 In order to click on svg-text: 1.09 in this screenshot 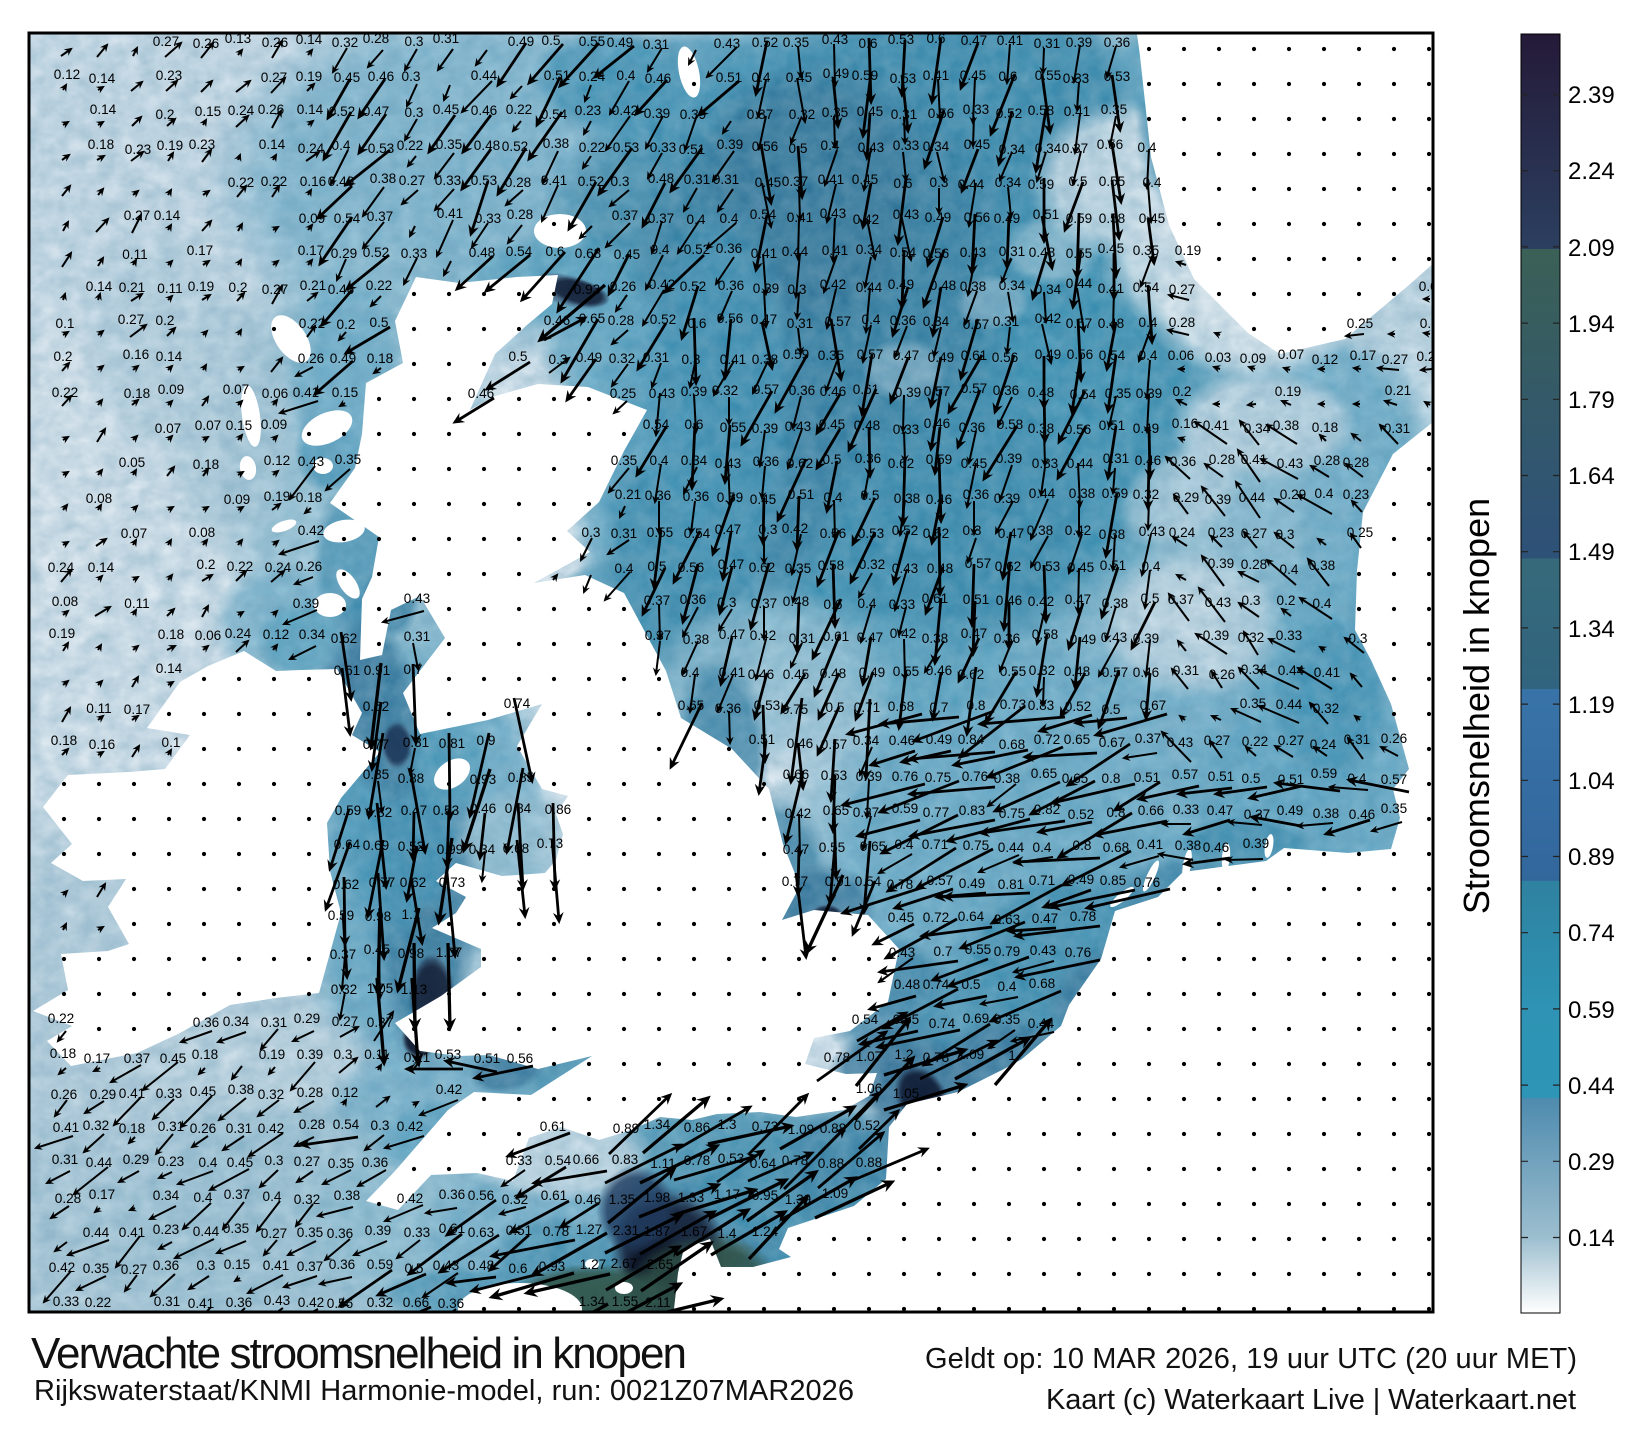, I will do `click(801, 1129)`.